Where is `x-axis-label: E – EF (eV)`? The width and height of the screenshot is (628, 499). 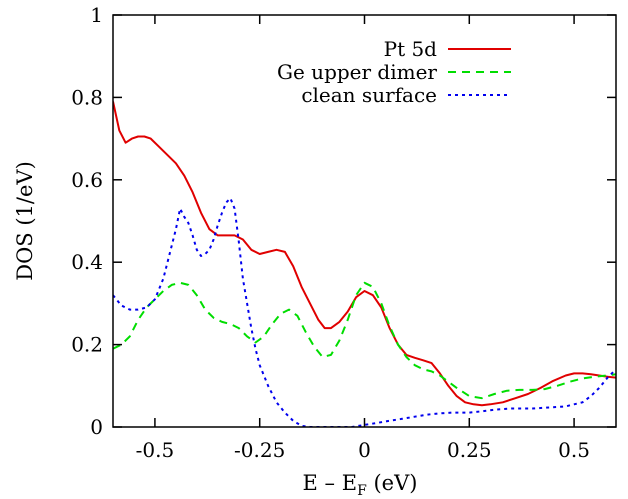
x-axis-label: E – EF (eV) is located at coordinates (360, 485).